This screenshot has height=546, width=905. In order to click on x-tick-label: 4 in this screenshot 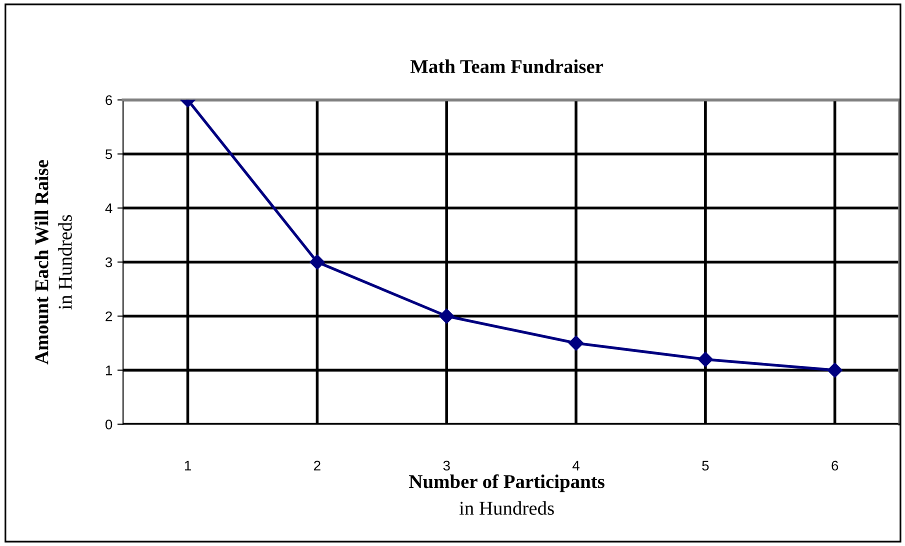, I will do `click(576, 465)`.